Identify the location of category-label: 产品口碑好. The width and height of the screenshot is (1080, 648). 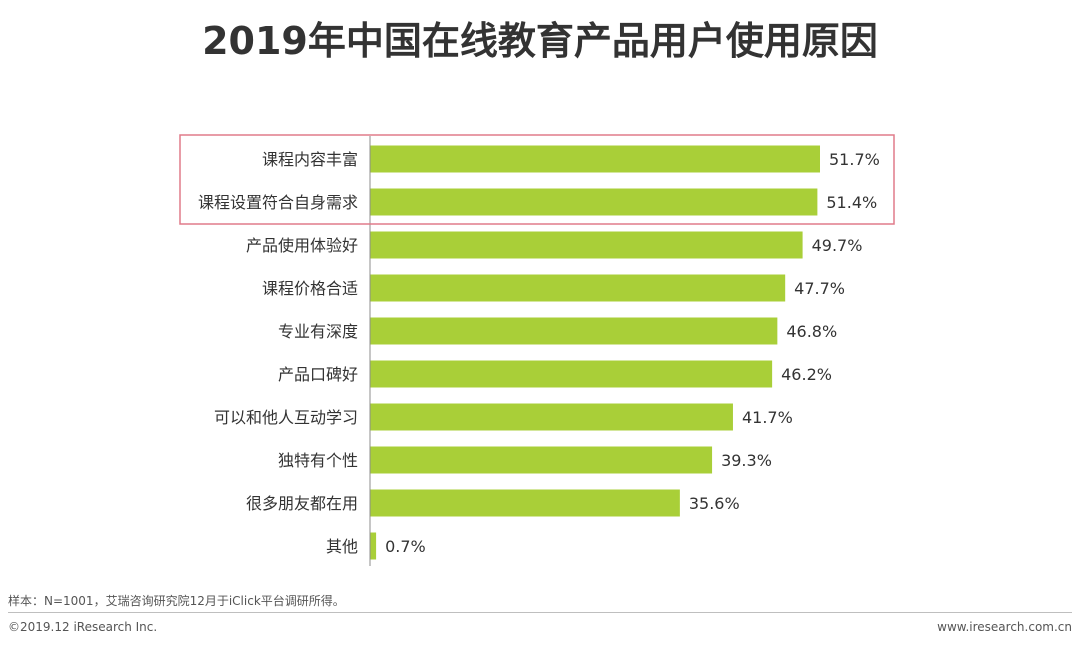
(318, 374).